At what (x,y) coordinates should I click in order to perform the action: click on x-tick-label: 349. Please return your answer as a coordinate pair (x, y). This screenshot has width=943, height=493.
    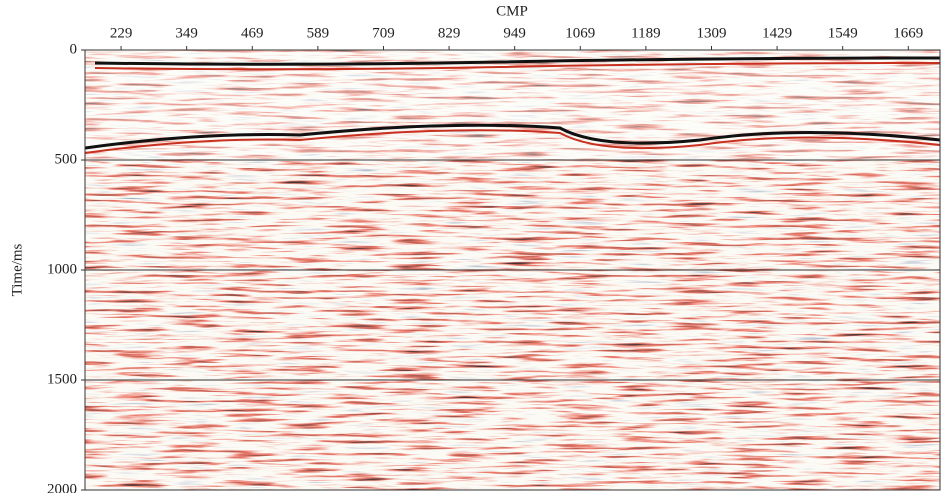
    Looking at the image, I should click on (186, 33).